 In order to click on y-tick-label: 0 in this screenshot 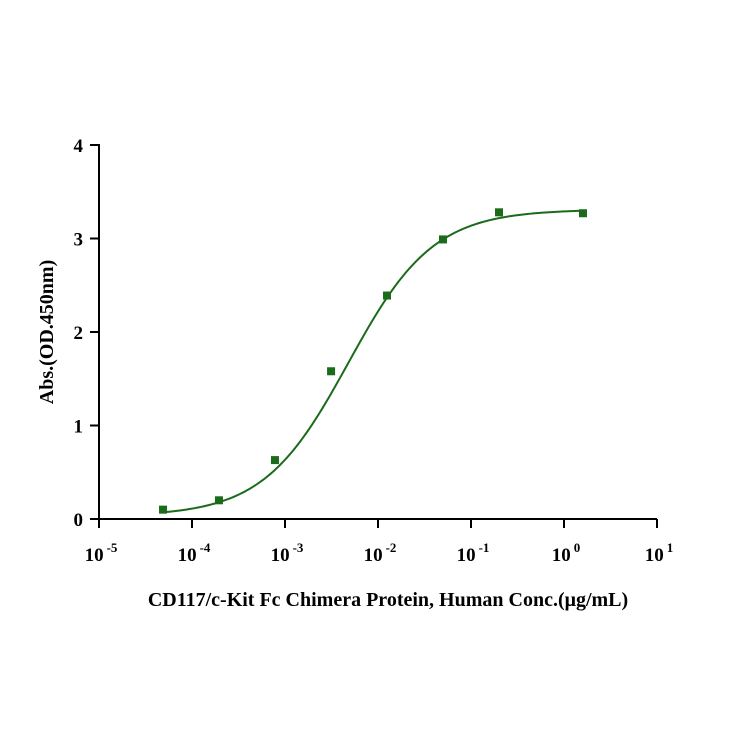, I will do `click(79, 520)`.